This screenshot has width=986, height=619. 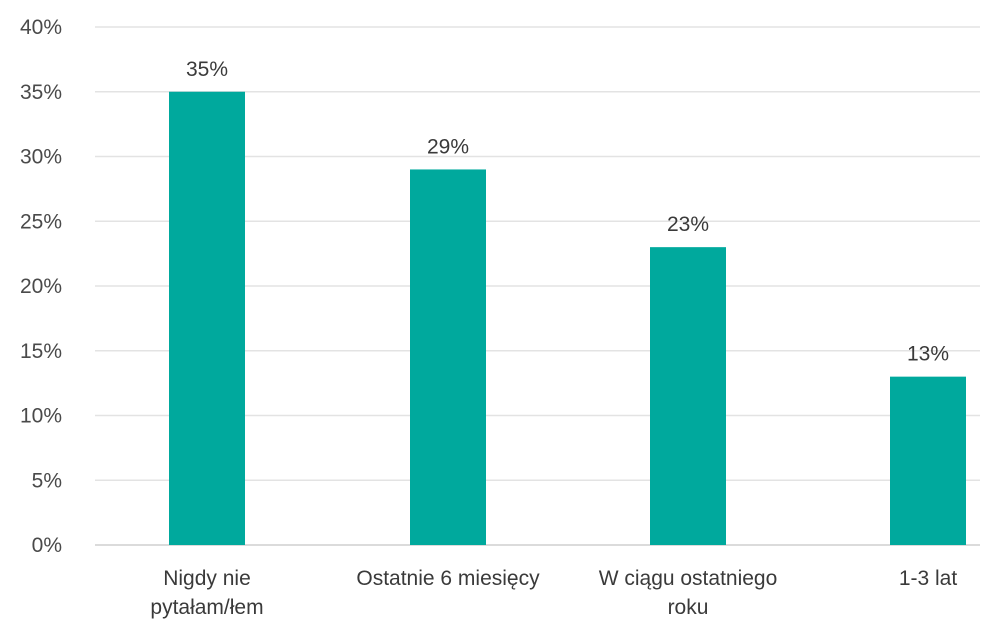 I want to click on category-label: W ciągu ostatniego roku, so click(x=688, y=593).